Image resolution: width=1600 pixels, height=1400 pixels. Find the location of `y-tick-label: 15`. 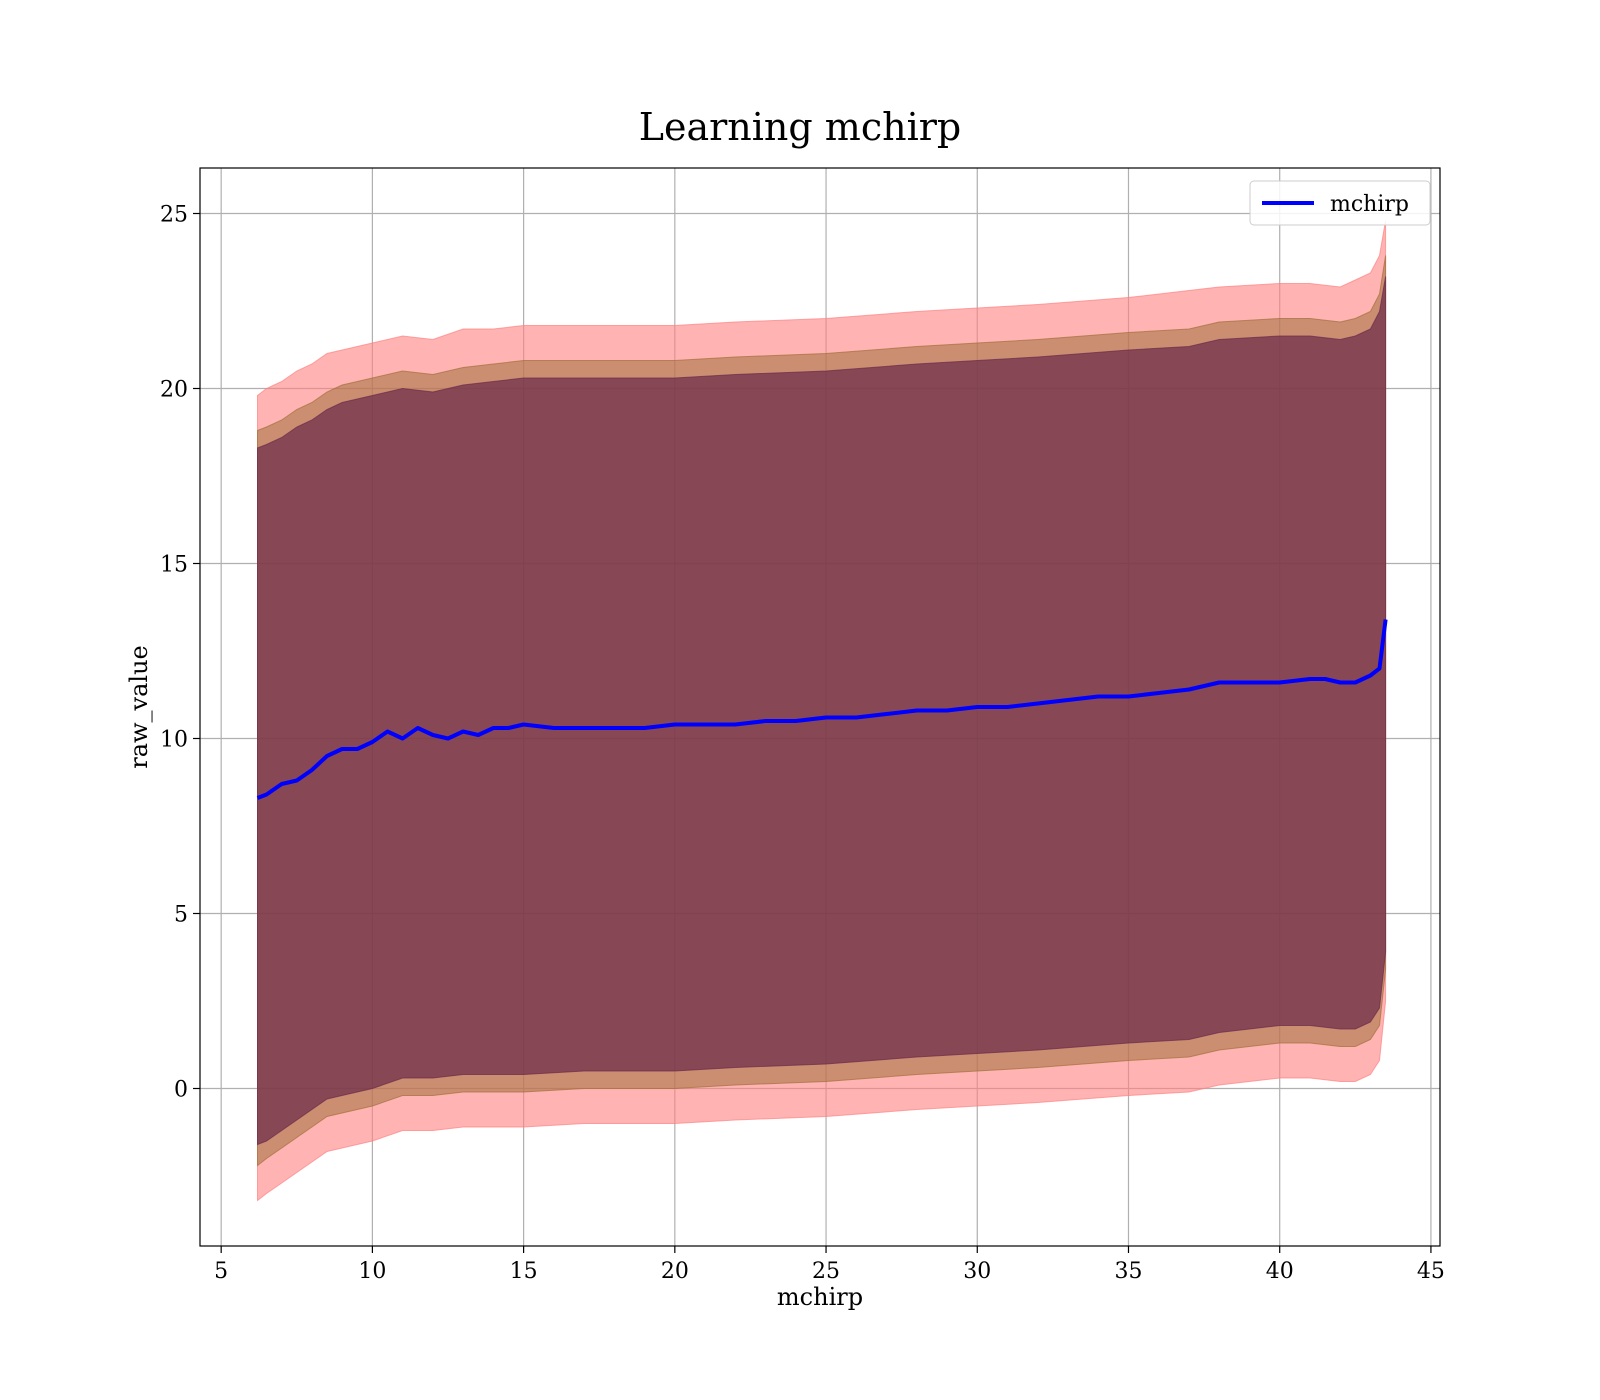

y-tick-label: 15 is located at coordinates (174, 565).